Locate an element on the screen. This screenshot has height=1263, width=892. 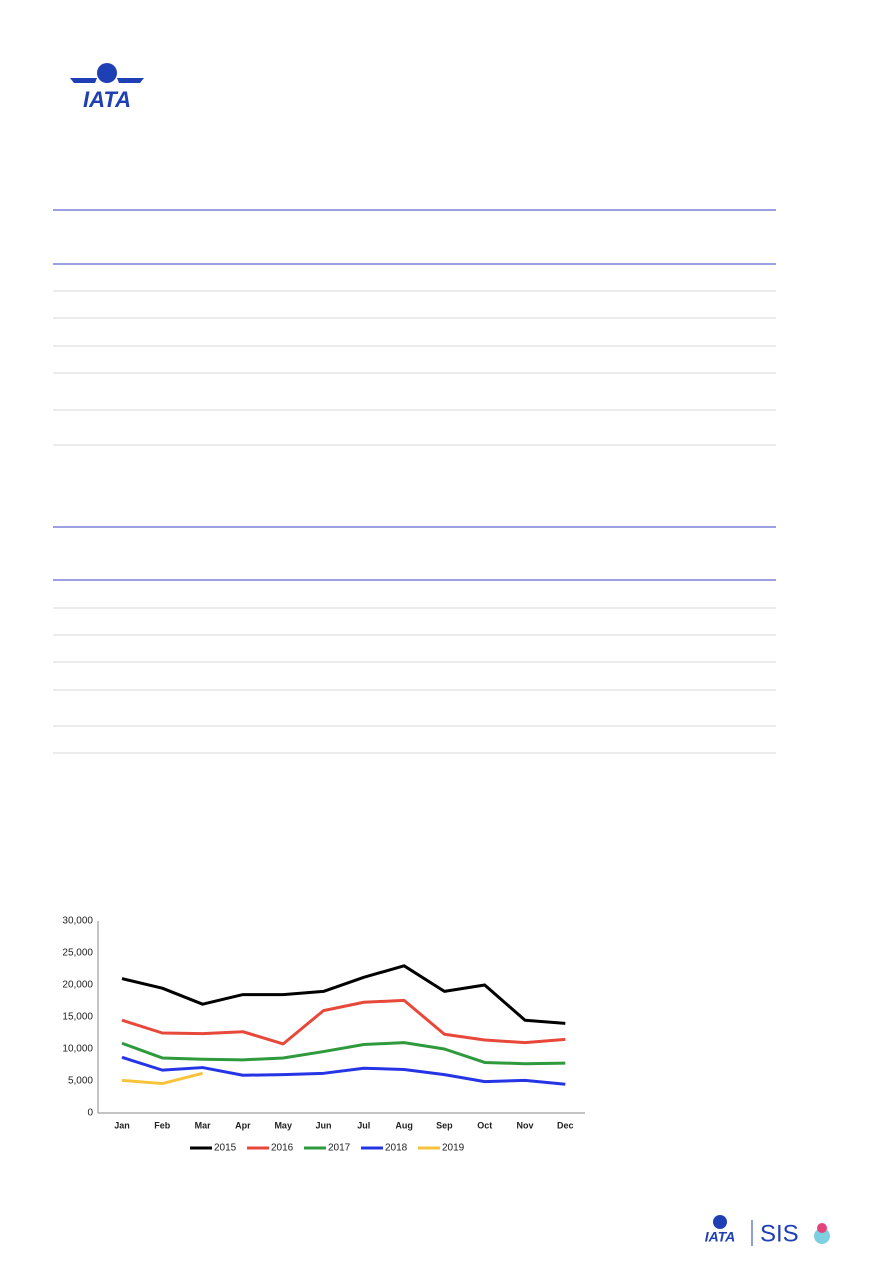
x-tick-label: Aug is located at coordinates (404, 1125).